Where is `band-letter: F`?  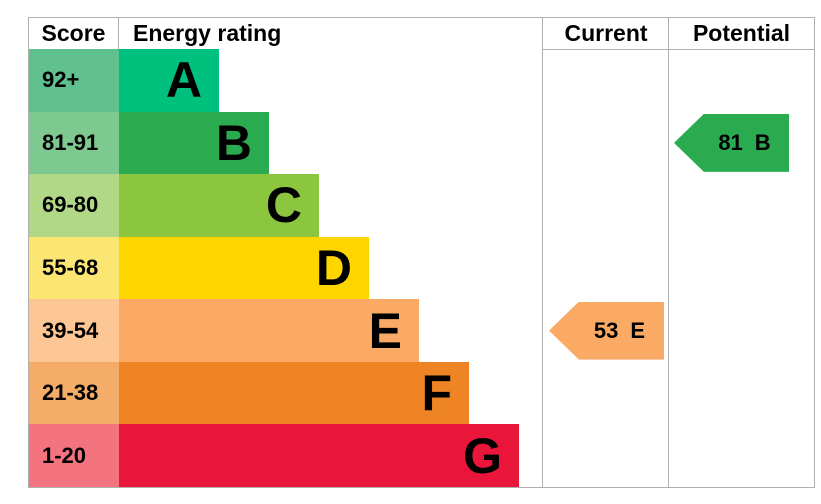
band-letter: F is located at coordinates (436, 393).